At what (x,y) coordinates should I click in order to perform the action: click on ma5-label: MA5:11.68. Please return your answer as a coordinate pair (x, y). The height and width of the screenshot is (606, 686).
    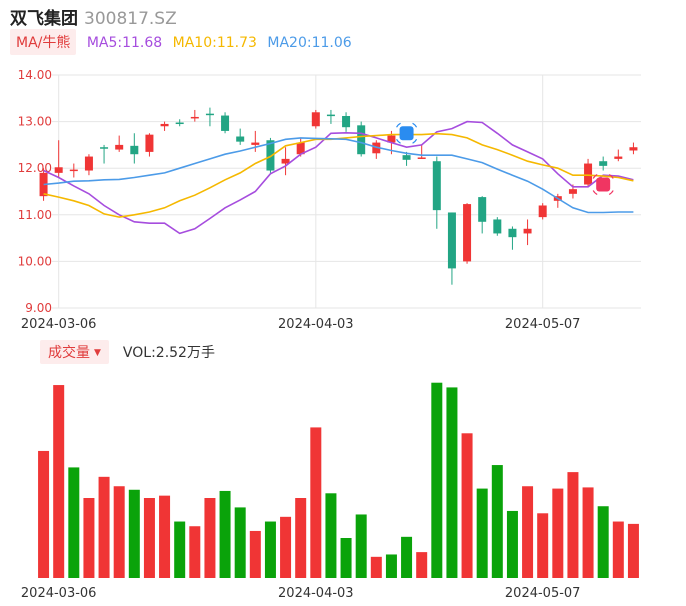
    Looking at the image, I should click on (124, 43).